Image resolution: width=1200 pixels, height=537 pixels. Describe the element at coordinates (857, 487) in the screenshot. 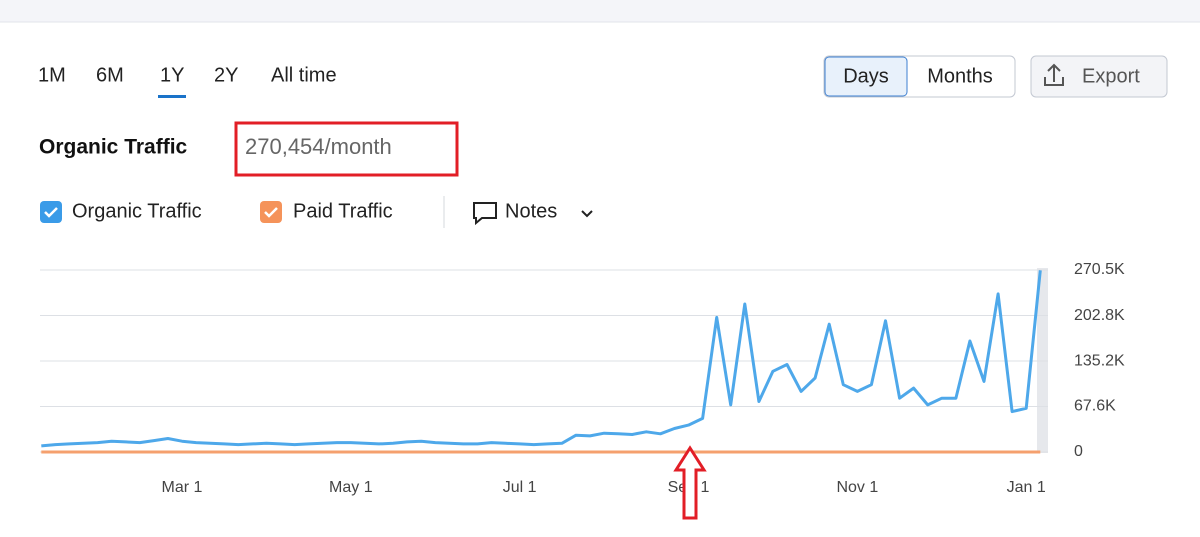

I see `x-tick-label: Nov 1` at that location.